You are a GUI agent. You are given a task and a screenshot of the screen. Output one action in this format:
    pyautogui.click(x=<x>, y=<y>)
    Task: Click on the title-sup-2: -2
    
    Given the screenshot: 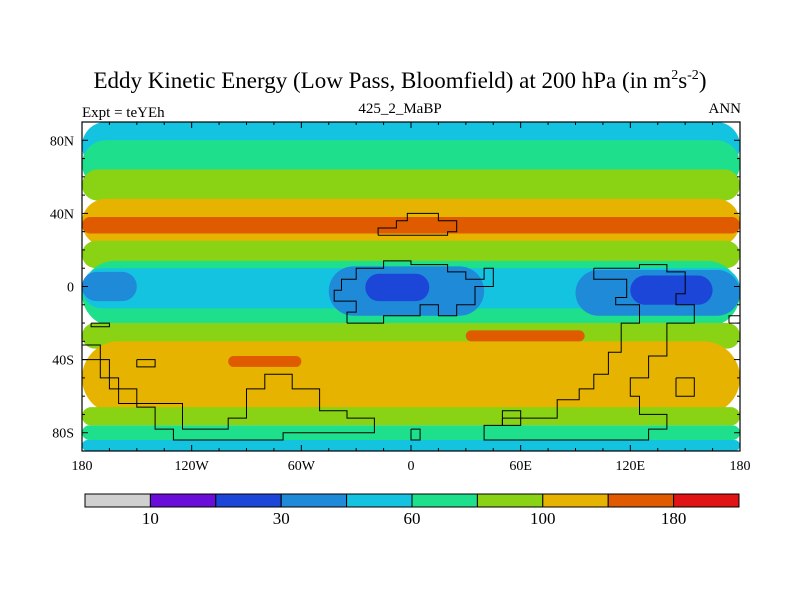 What is the action you would take?
    pyautogui.click(x=693, y=75)
    